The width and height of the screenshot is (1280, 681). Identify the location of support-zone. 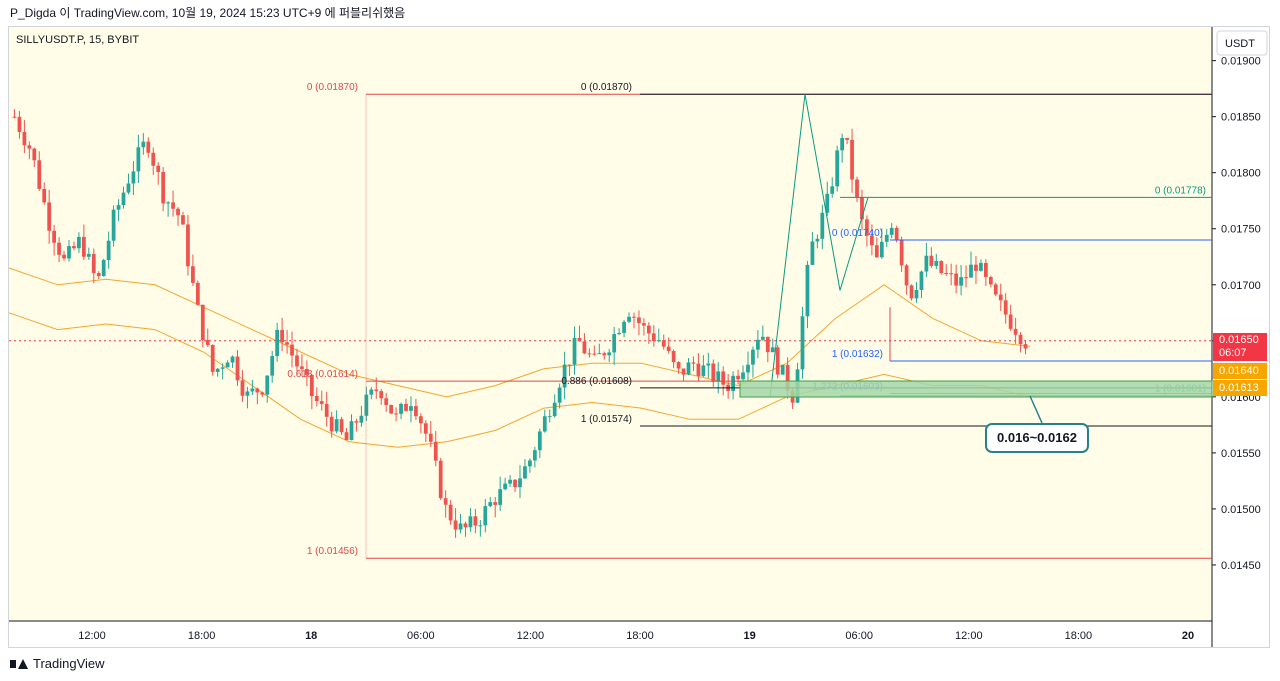
(976, 389).